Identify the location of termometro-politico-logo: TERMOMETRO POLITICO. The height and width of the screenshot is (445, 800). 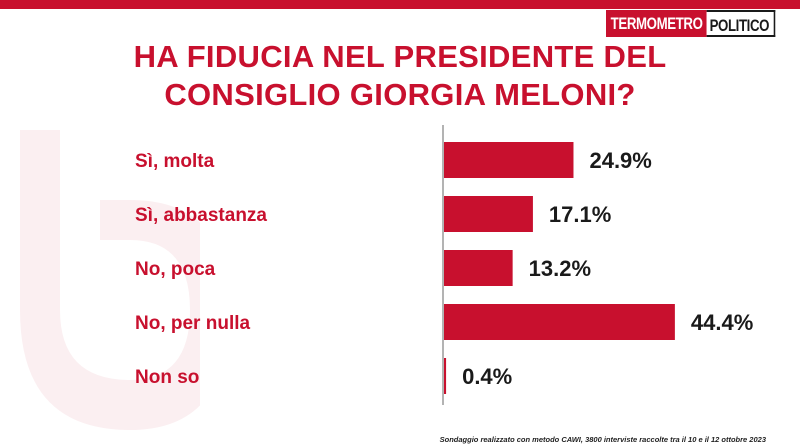
(691, 23).